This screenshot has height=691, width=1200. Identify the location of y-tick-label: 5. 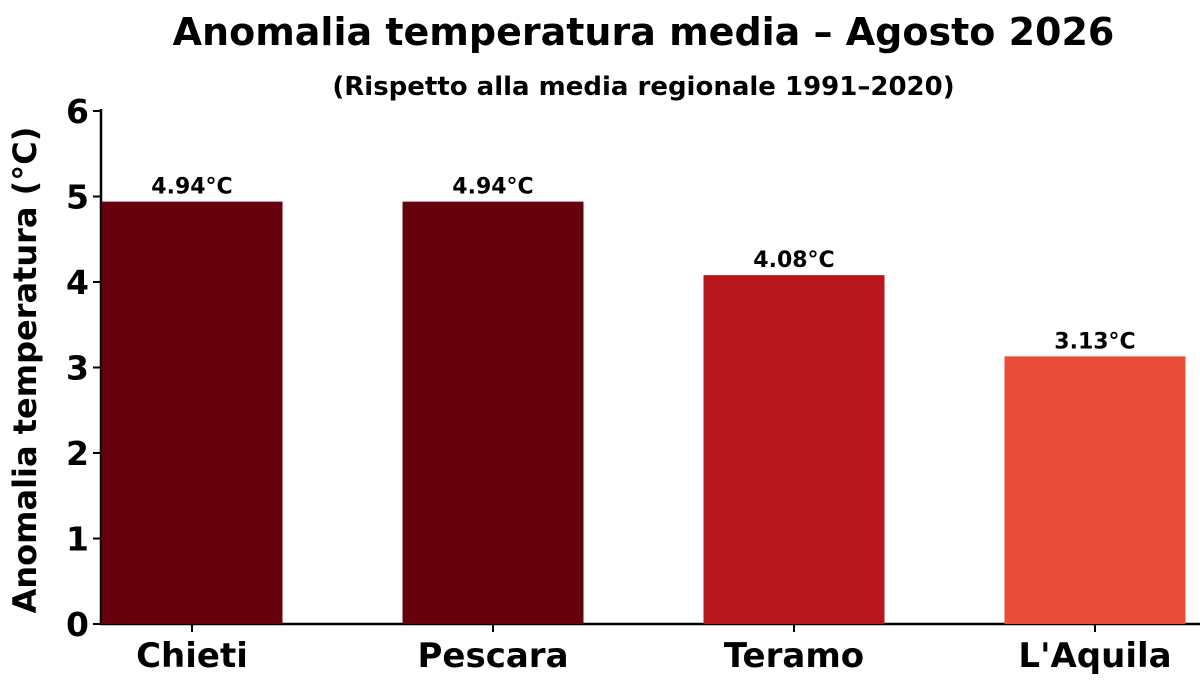
(77, 197).